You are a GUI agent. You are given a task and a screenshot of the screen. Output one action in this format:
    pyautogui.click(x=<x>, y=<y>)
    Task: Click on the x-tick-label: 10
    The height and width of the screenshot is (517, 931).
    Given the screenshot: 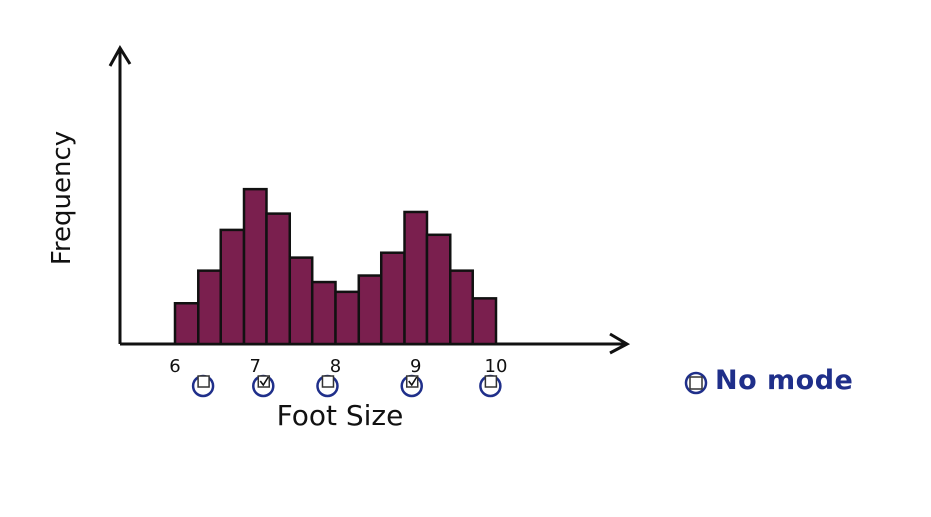 What is the action you would take?
    pyautogui.click(x=496, y=366)
    